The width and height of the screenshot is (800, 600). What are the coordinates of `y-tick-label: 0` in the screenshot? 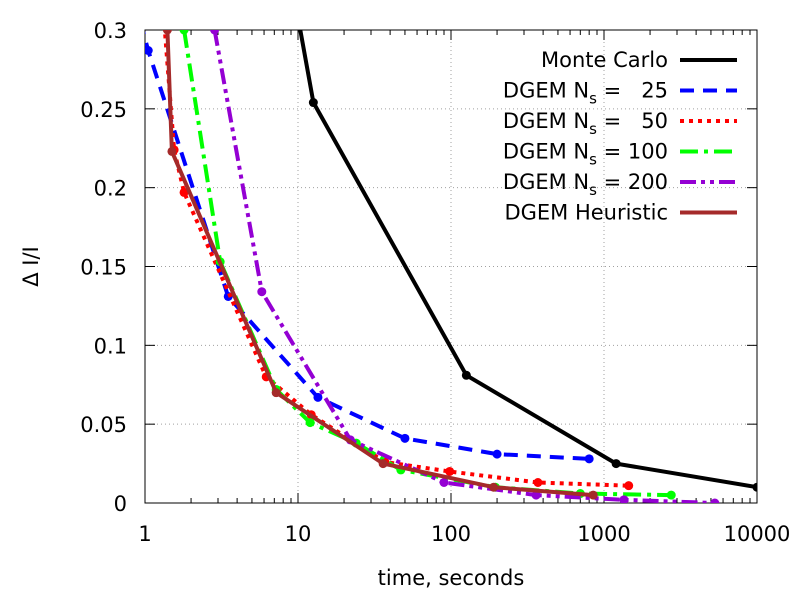 It's located at (120, 504).